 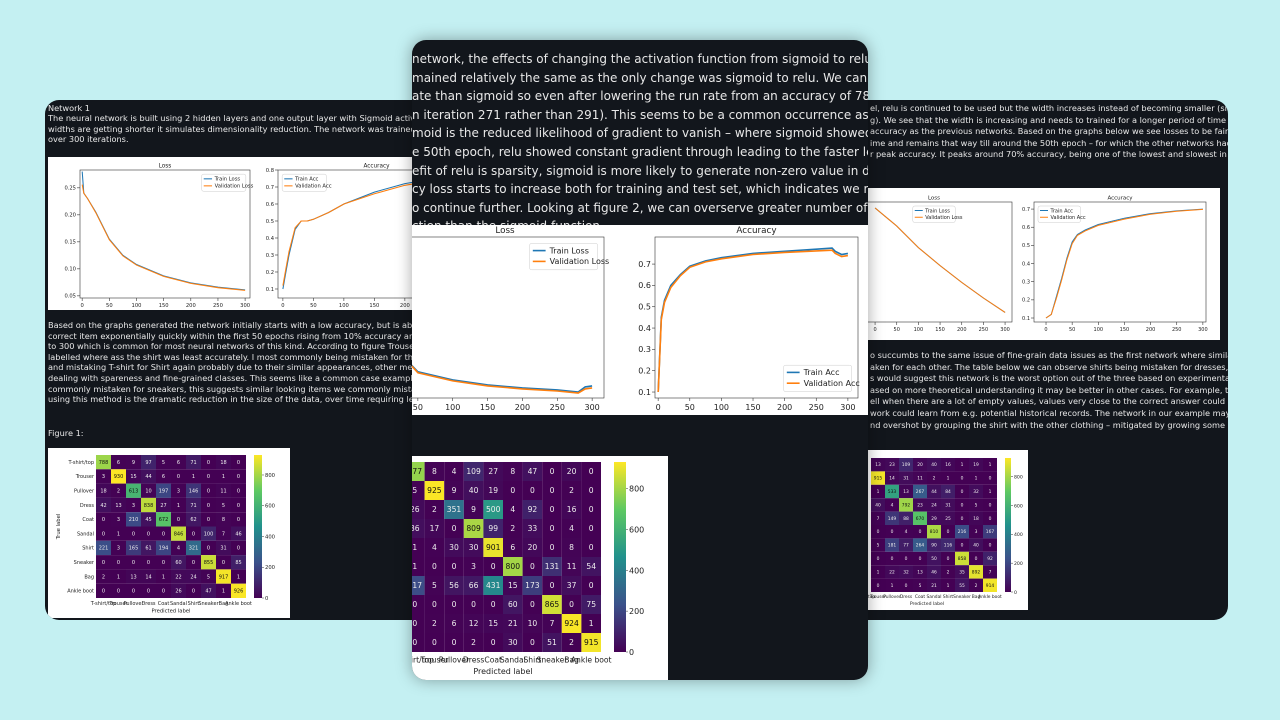 What do you see at coordinates (1177, 330) in the screenshot?
I see `x-tick-label: 250` at bounding box center [1177, 330].